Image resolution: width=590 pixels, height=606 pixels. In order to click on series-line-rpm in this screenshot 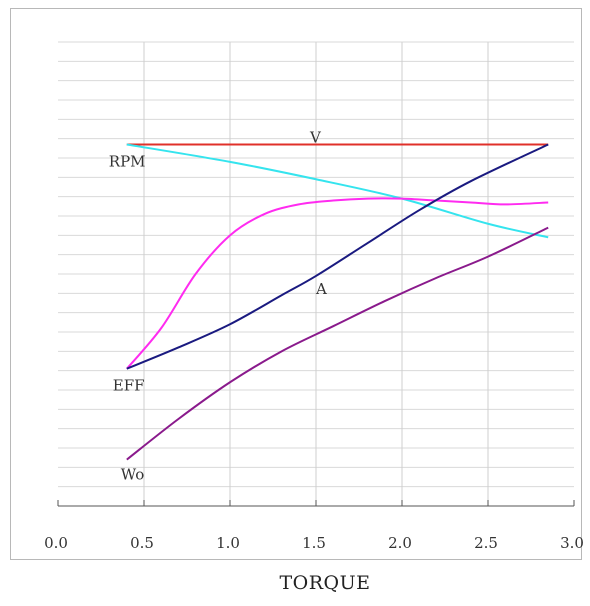, I will do `click(337, 191)`.